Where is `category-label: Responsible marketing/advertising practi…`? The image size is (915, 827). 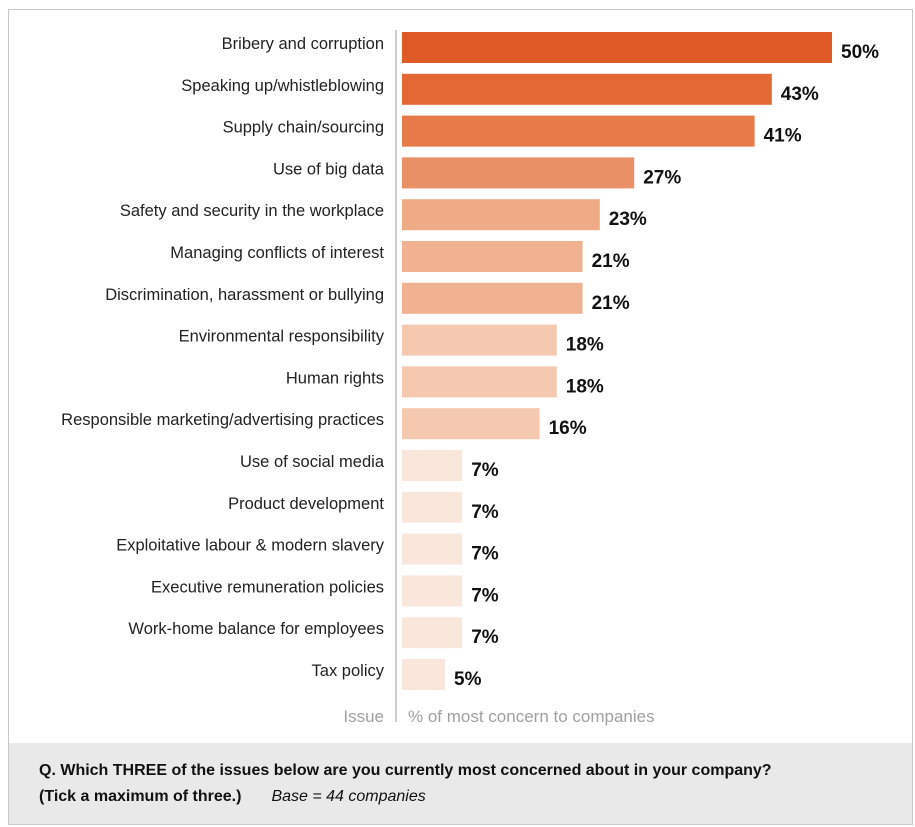 category-label: Responsible marketing/advertising practi… is located at coordinates (222, 420).